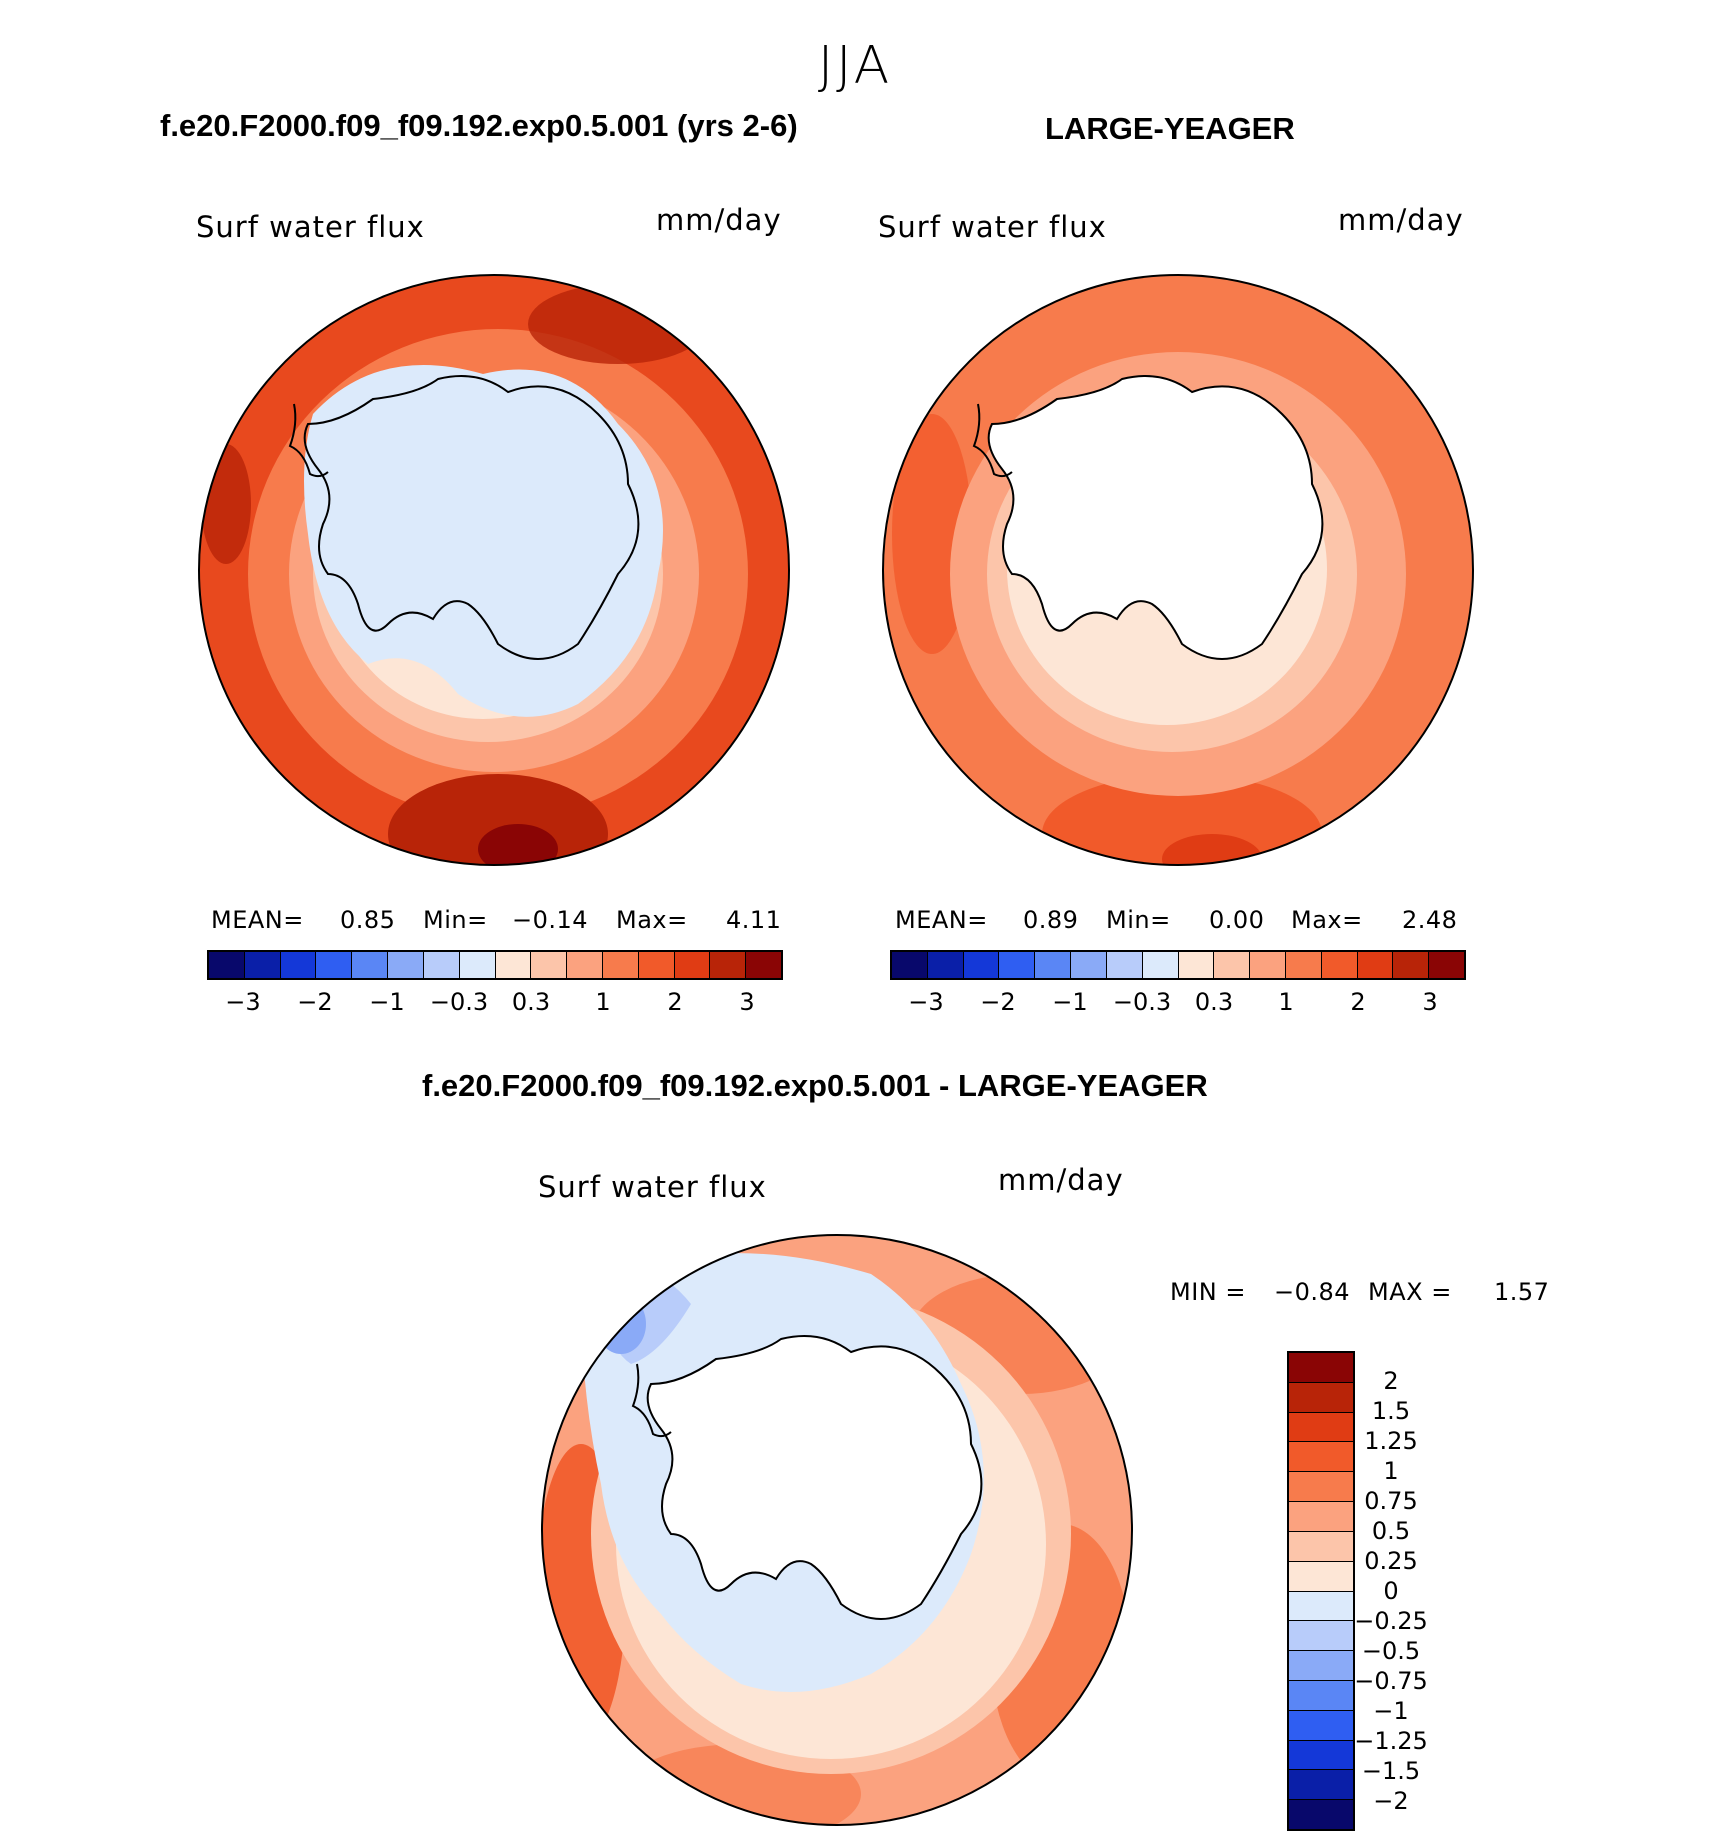 This screenshot has width=1710, height=1840. What do you see at coordinates (1070, 1002) in the screenshot?
I see `panel-2-colorbar-tick-label: −1` at bounding box center [1070, 1002].